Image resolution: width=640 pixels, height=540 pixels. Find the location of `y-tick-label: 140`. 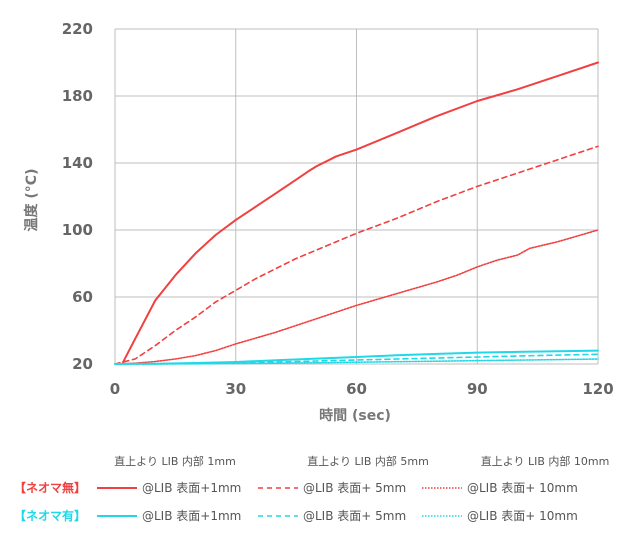

y-tick-label: 140 is located at coordinates (77, 163).